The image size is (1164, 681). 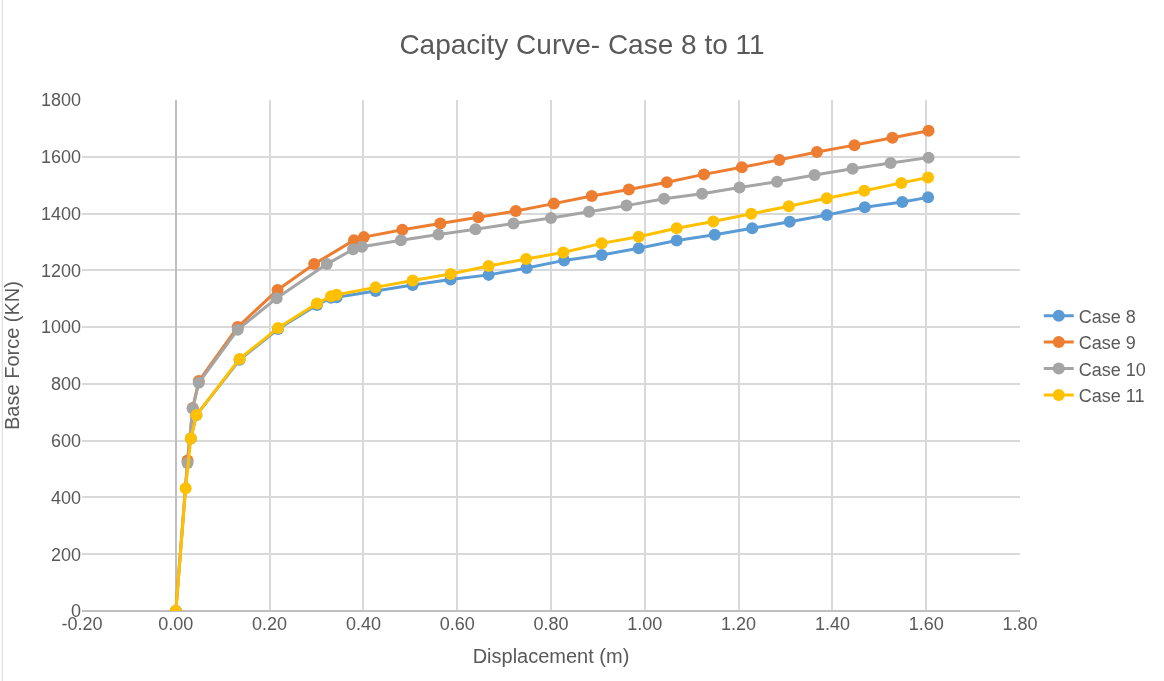 What do you see at coordinates (1112, 369) in the screenshot?
I see `legend-label: Case 10` at bounding box center [1112, 369].